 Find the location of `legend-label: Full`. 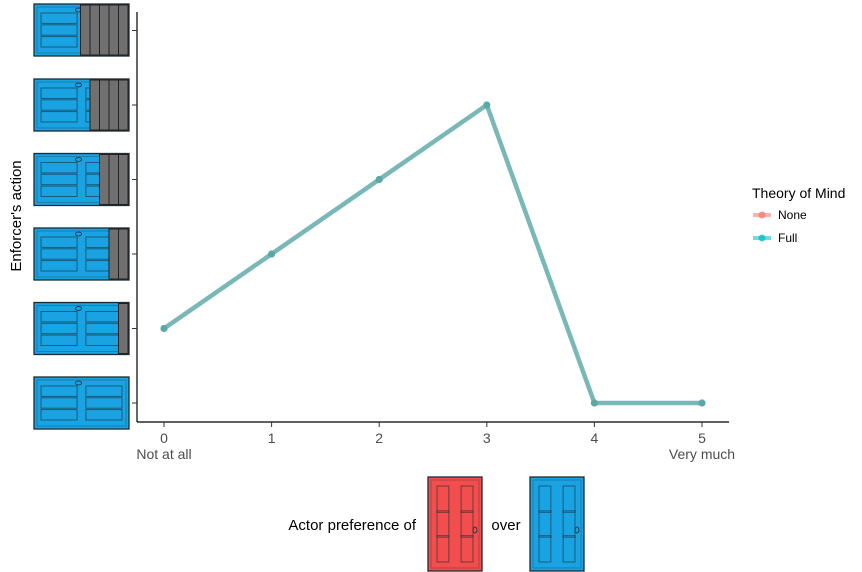

legend-label: Full is located at coordinates (787, 238).